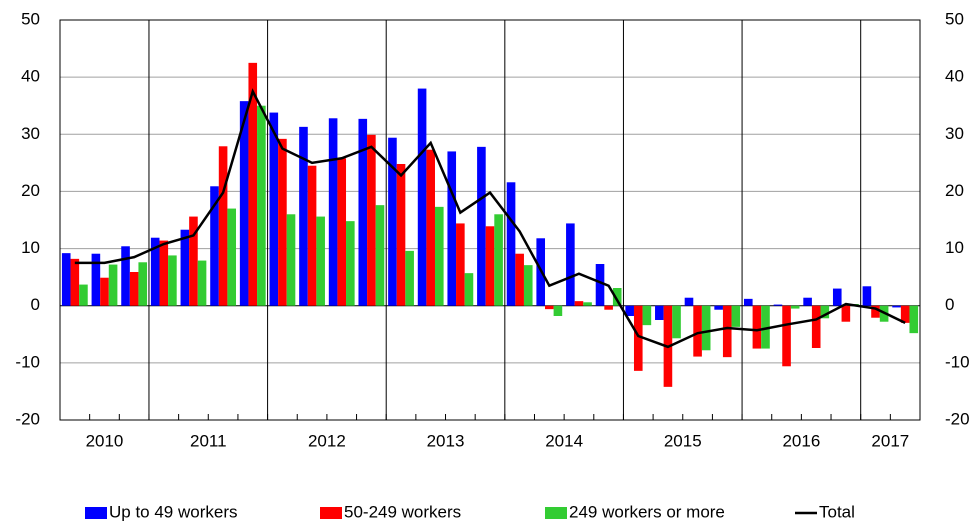  What do you see at coordinates (446, 440) in the screenshot?
I see `x-tick-label: 2013` at bounding box center [446, 440].